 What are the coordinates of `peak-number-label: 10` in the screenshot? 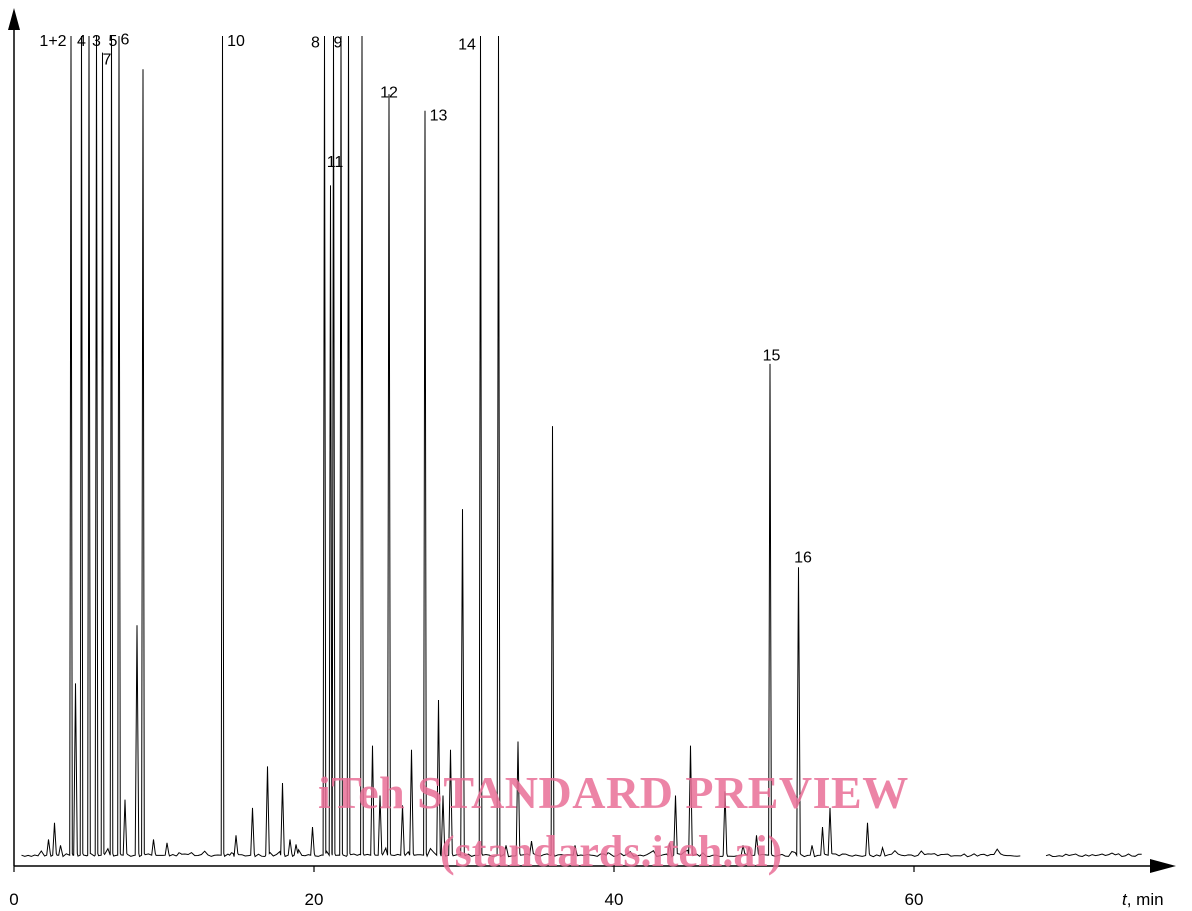 It's located at (236, 41).